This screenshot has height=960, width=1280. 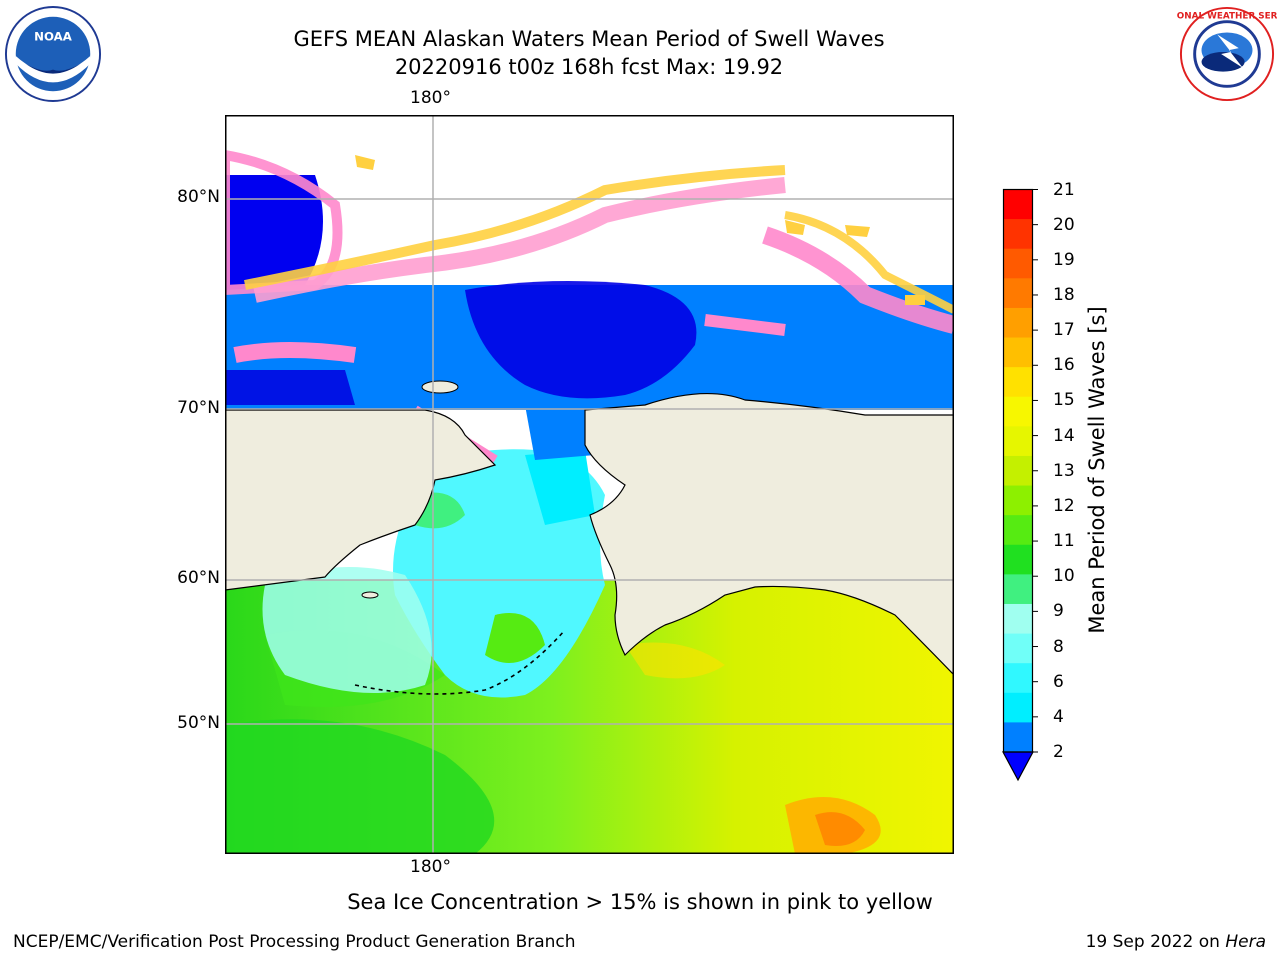 I want to click on colorbar-title: Mean Period of Swell Waves [s], so click(x=1097, y=470).